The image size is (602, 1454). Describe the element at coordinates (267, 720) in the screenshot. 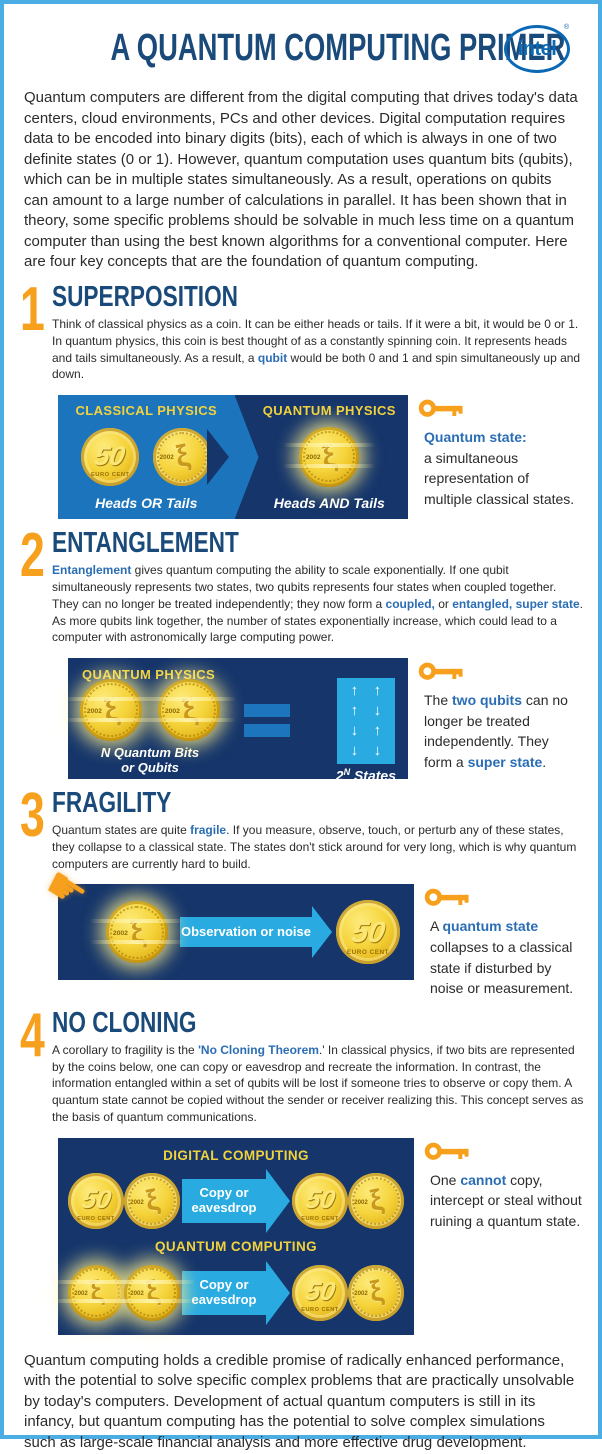

I see `equals-icon` at that location.